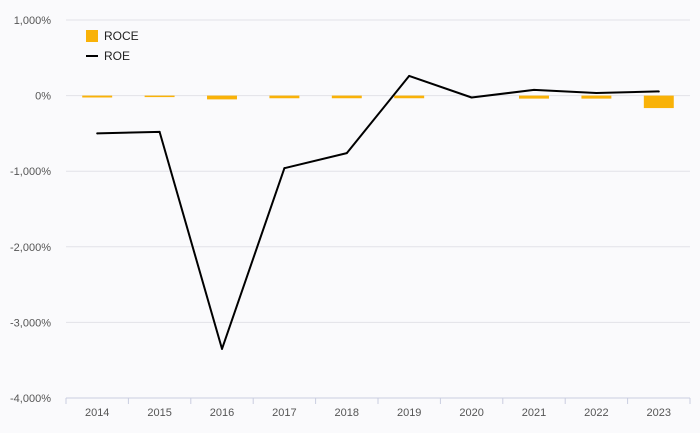  I want to click on y-tick-label: -3,000%, so click(30, 323).